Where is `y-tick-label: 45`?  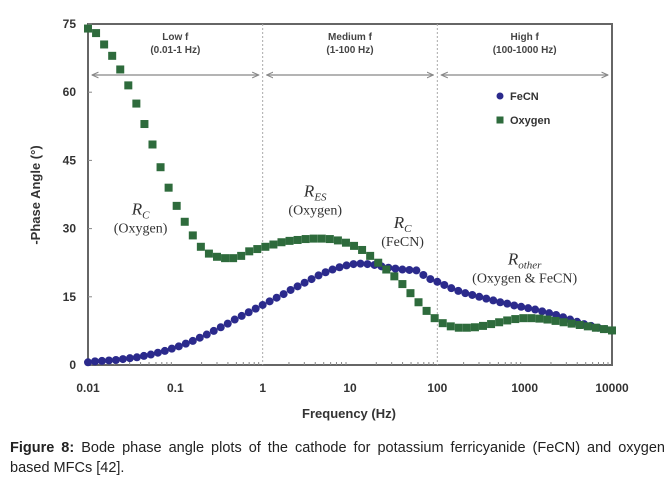
y-tick-label: 45 is located at coordinates (70, 160).